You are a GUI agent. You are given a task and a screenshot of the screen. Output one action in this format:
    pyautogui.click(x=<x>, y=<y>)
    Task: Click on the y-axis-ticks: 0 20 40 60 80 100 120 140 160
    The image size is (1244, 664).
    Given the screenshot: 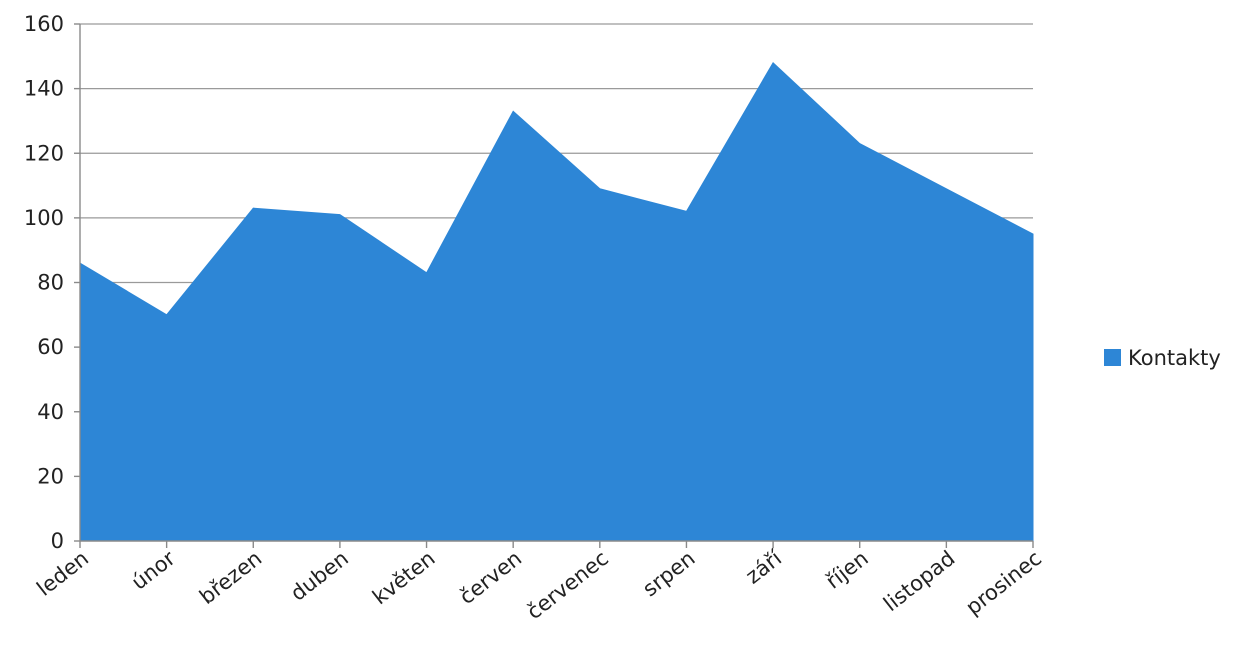 What is the action you would take?
    pyautogui.click(x=52, y=282)
    